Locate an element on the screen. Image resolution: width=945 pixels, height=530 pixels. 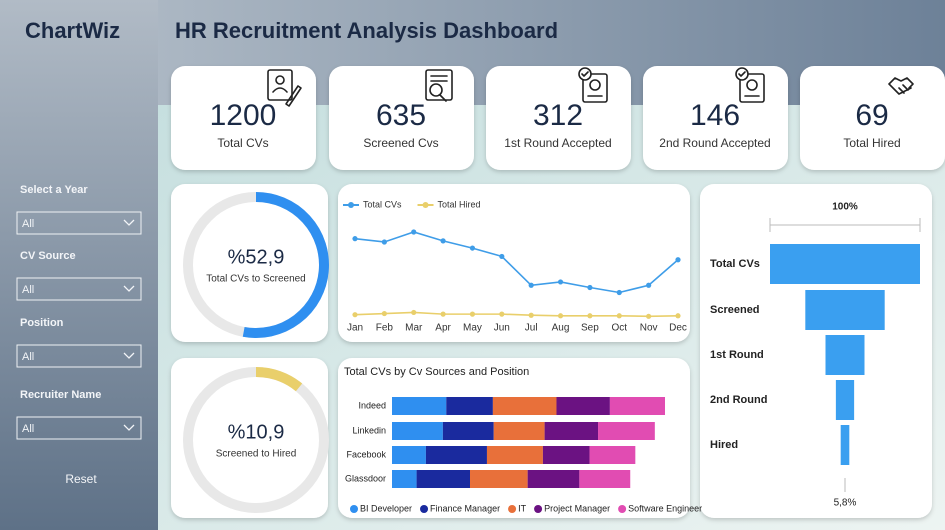
donut-card is located at coordinates (249, 438).